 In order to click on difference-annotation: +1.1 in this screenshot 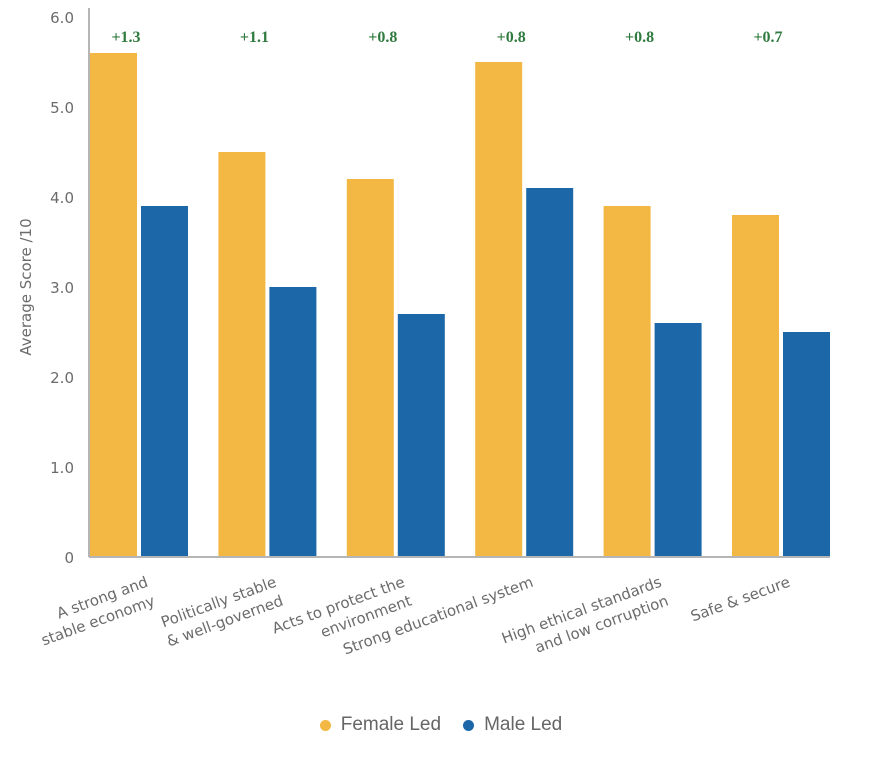, I will do `click(254, 37)`.